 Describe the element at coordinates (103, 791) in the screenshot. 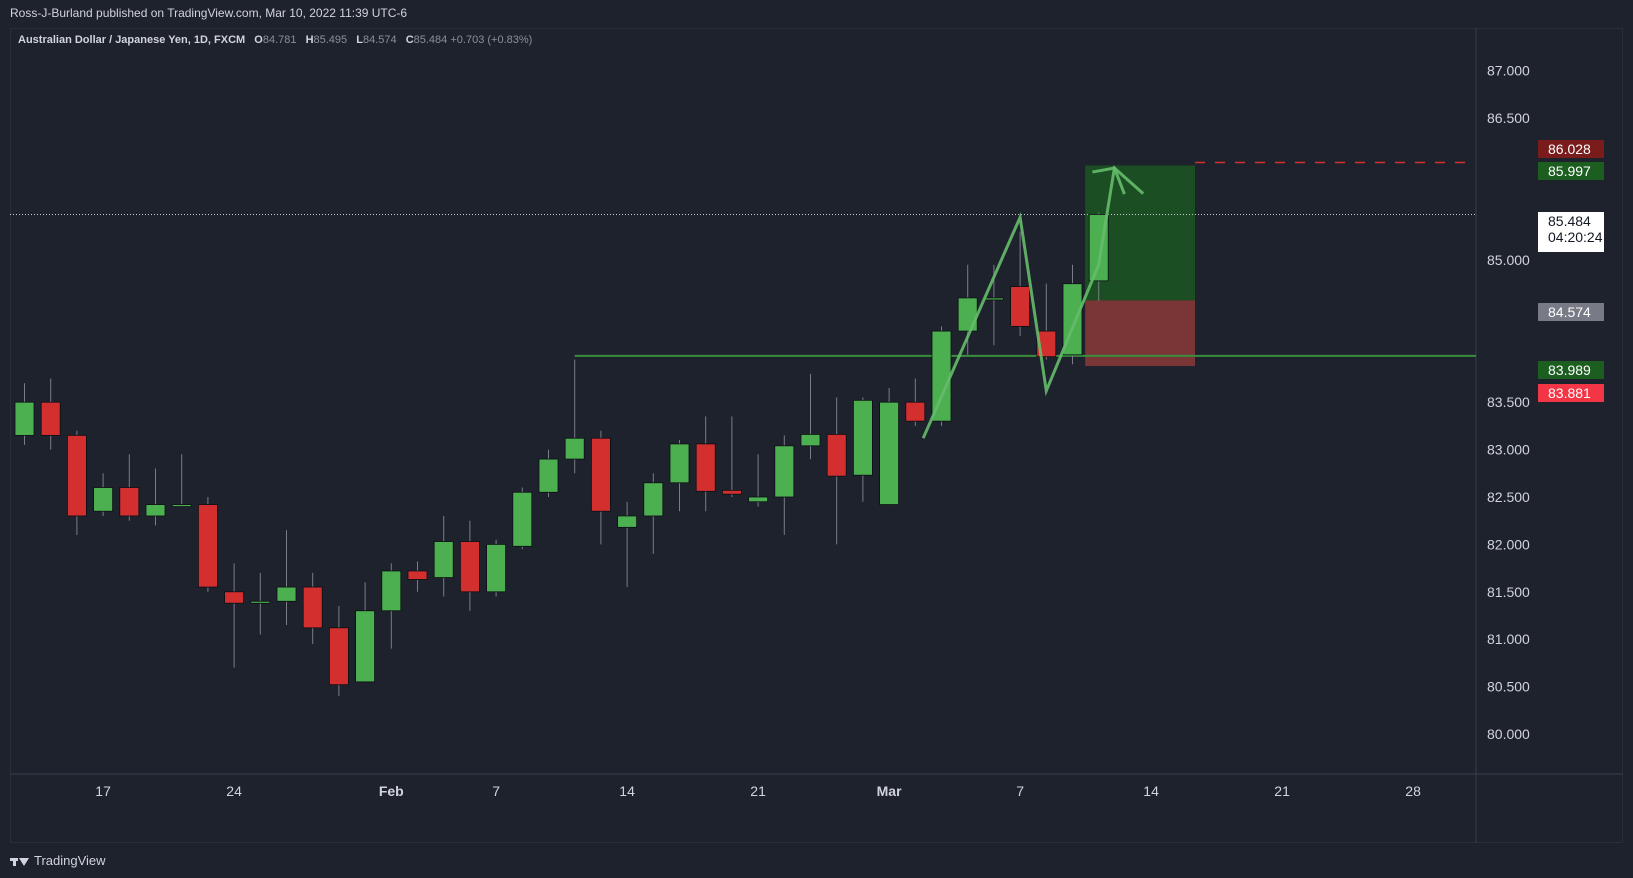

I see `x-tick-label: 17` at that location.